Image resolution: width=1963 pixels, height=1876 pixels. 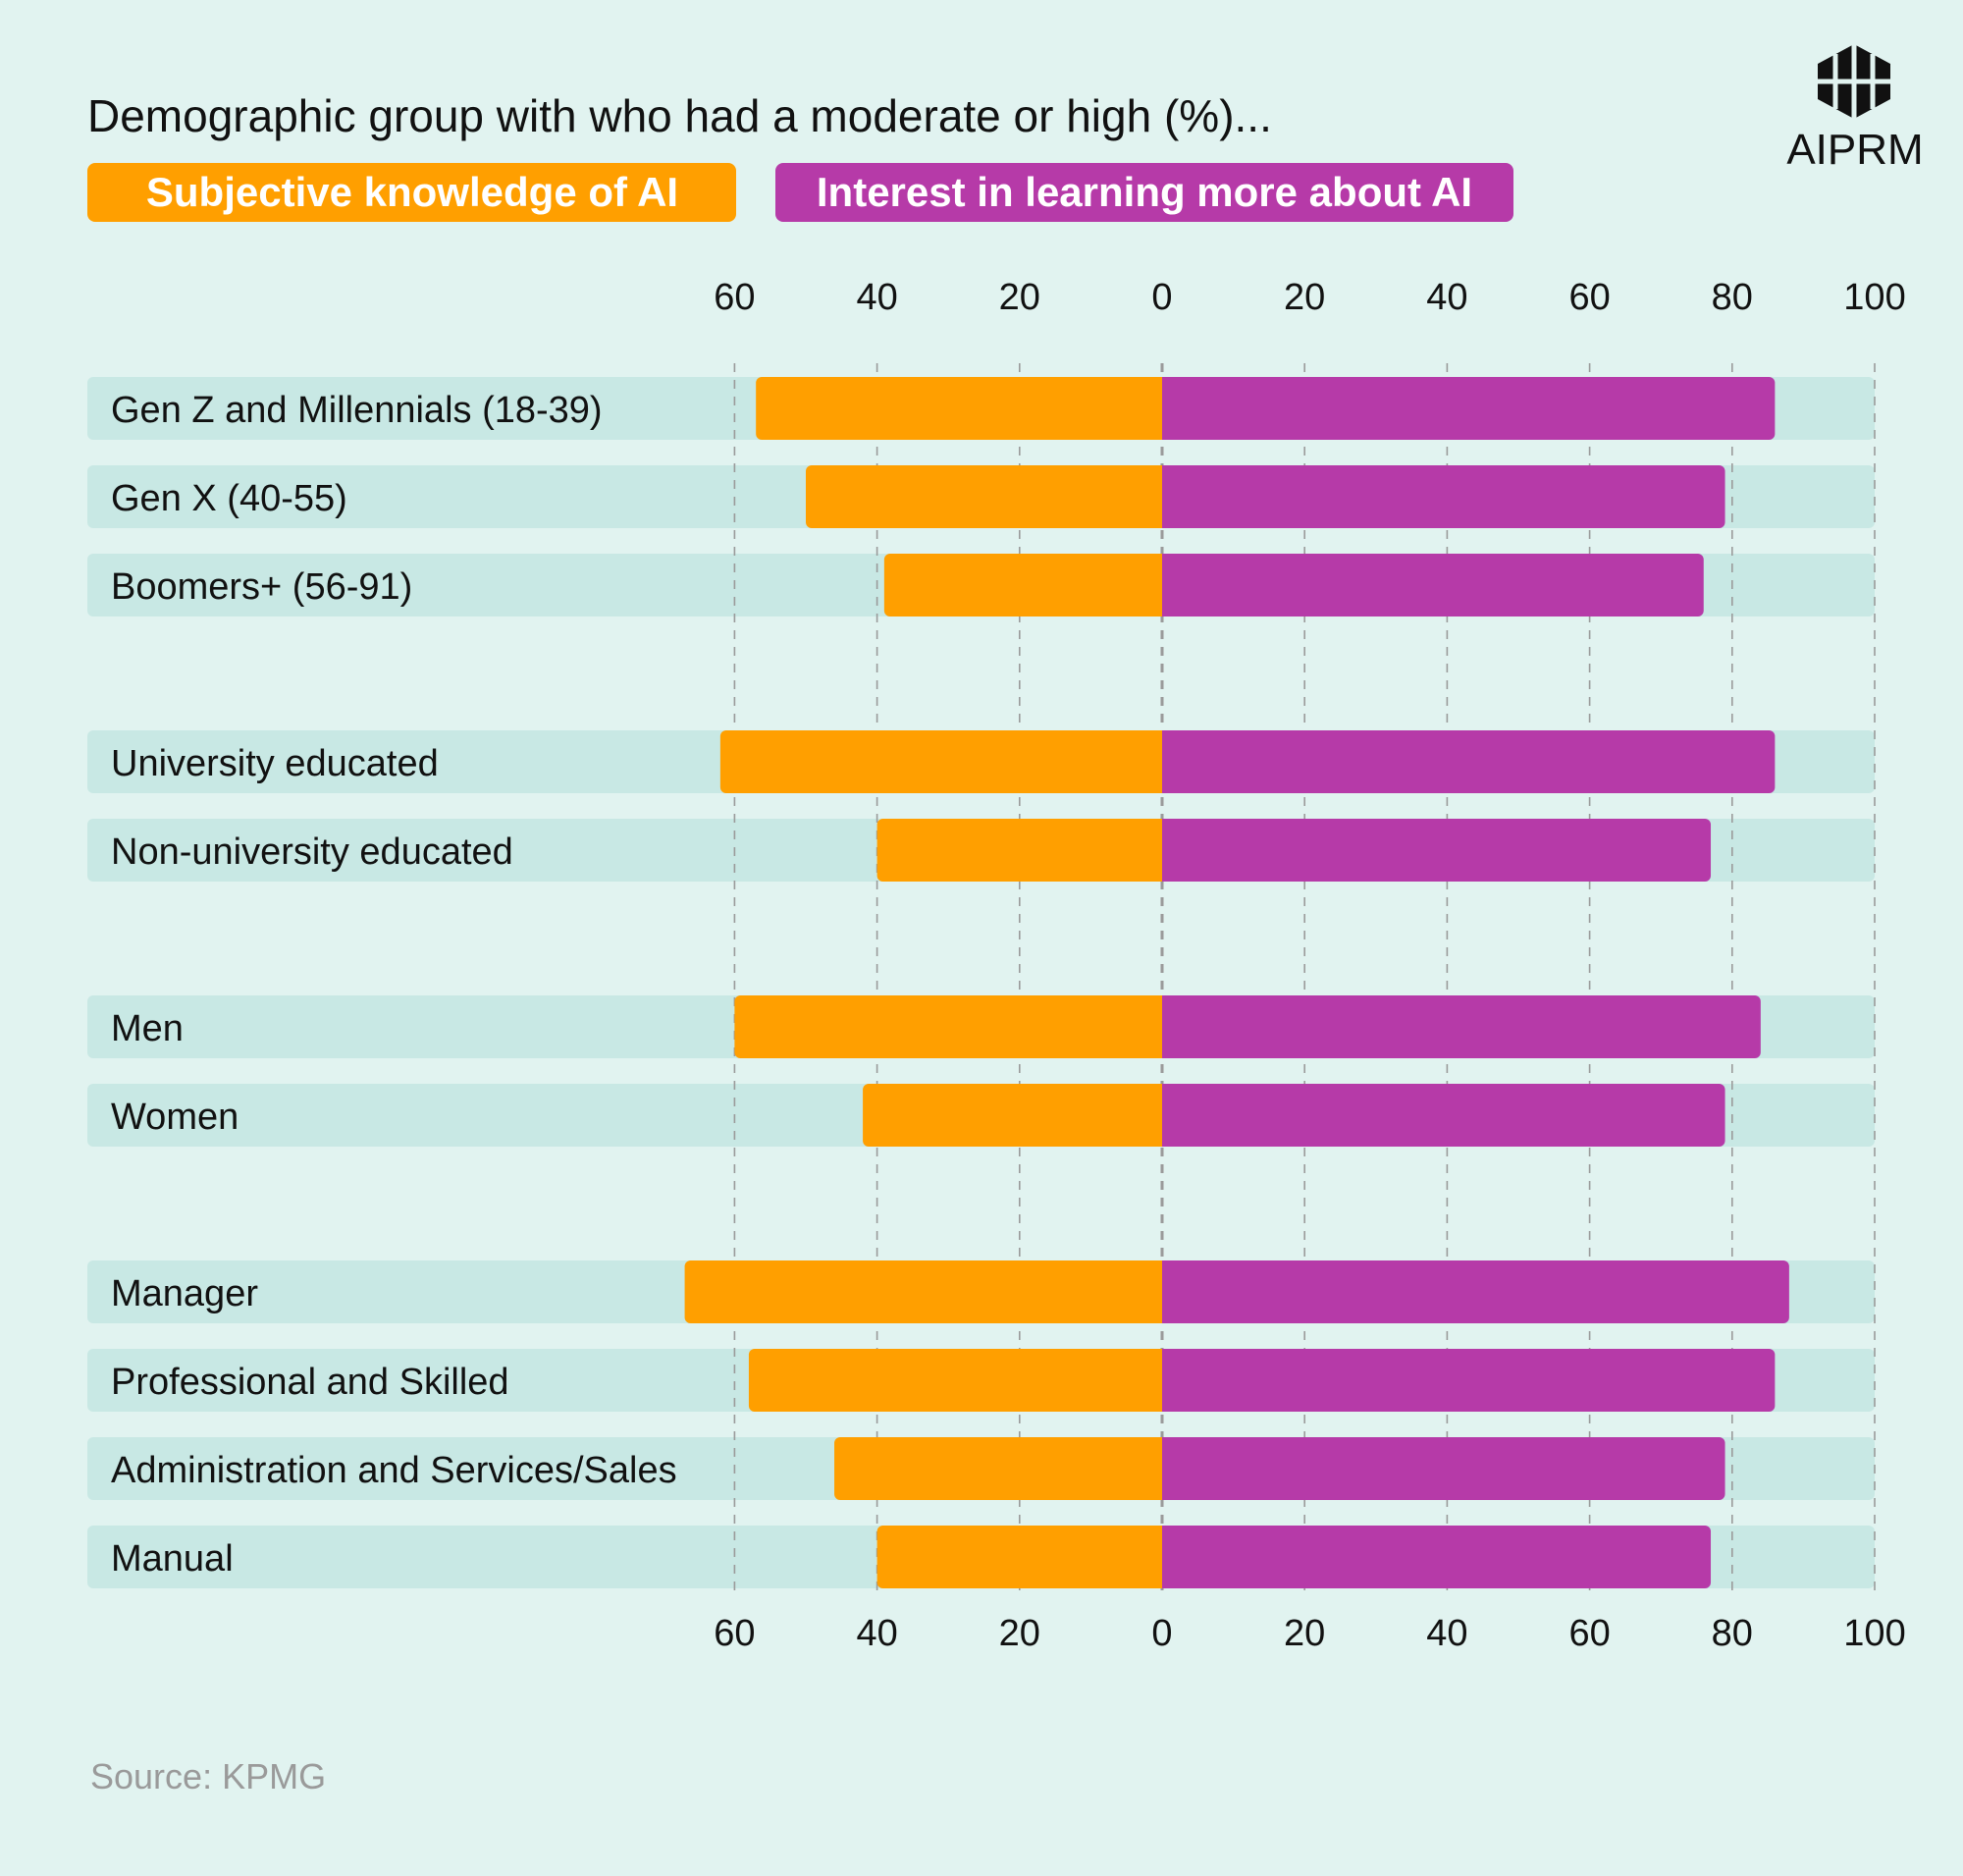 I want to click on category-label: Gen X (40-55), so click(x=229, y=499).